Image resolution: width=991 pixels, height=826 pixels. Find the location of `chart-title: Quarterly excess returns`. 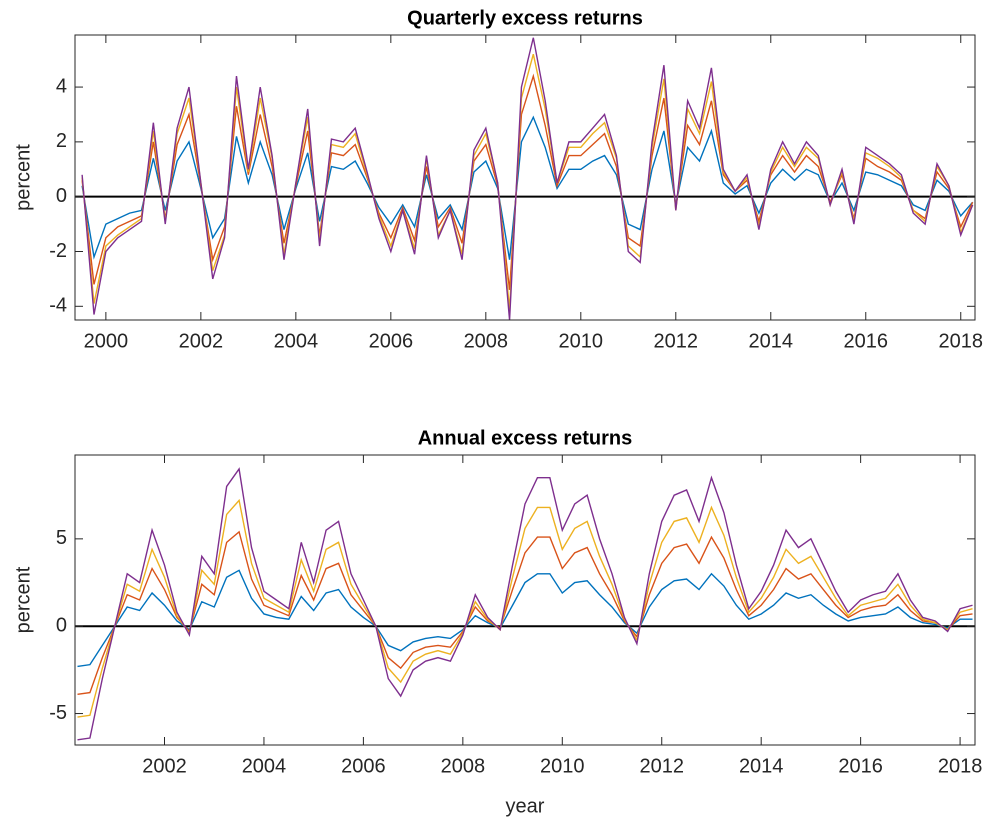

chart-title: Quarterly excess returns is located at coordinates (525, 18).